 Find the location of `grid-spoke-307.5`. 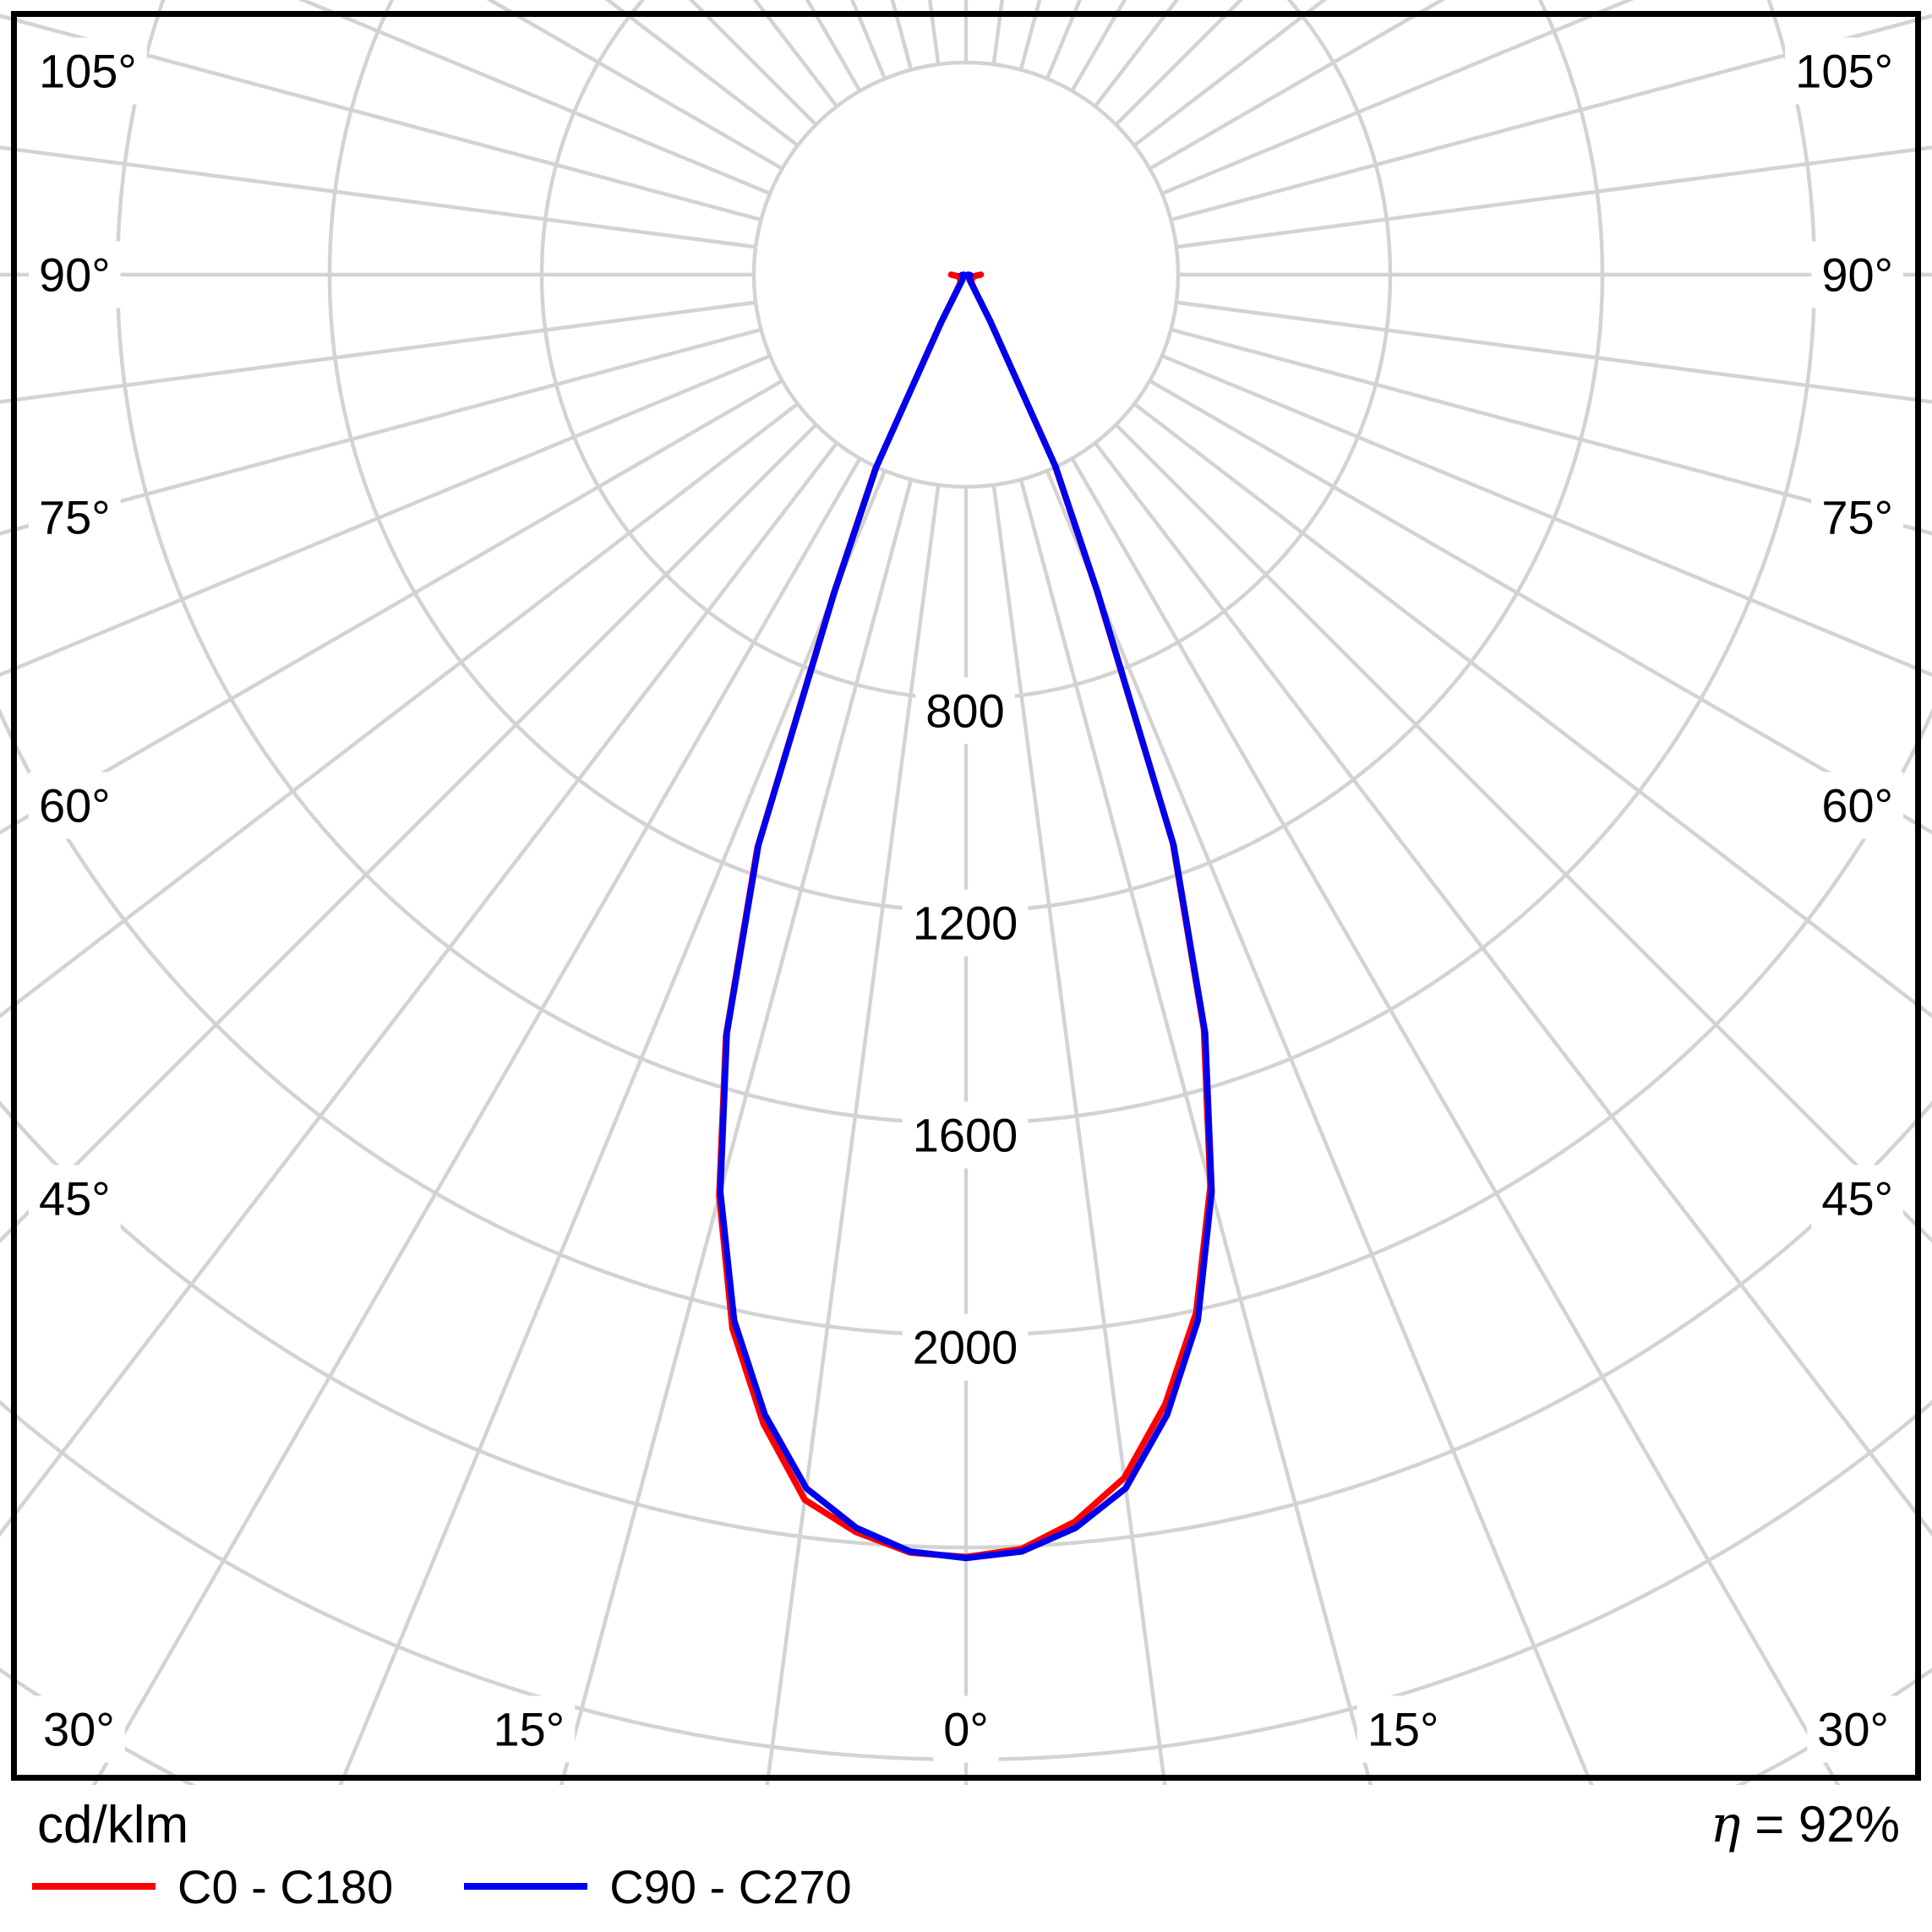

grid-spoke-307.5 is located at coordinates (400, 710).